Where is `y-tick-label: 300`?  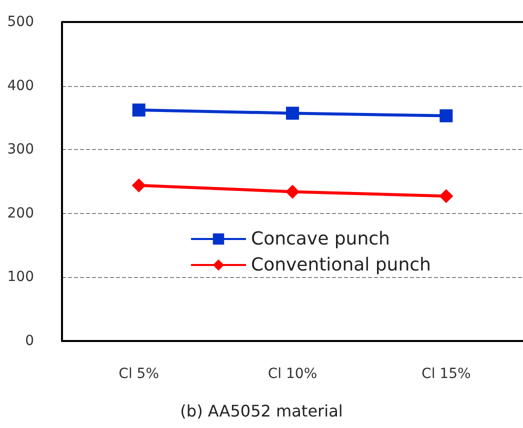
y-tick-label: 300 is located at coordinates (20, 150).